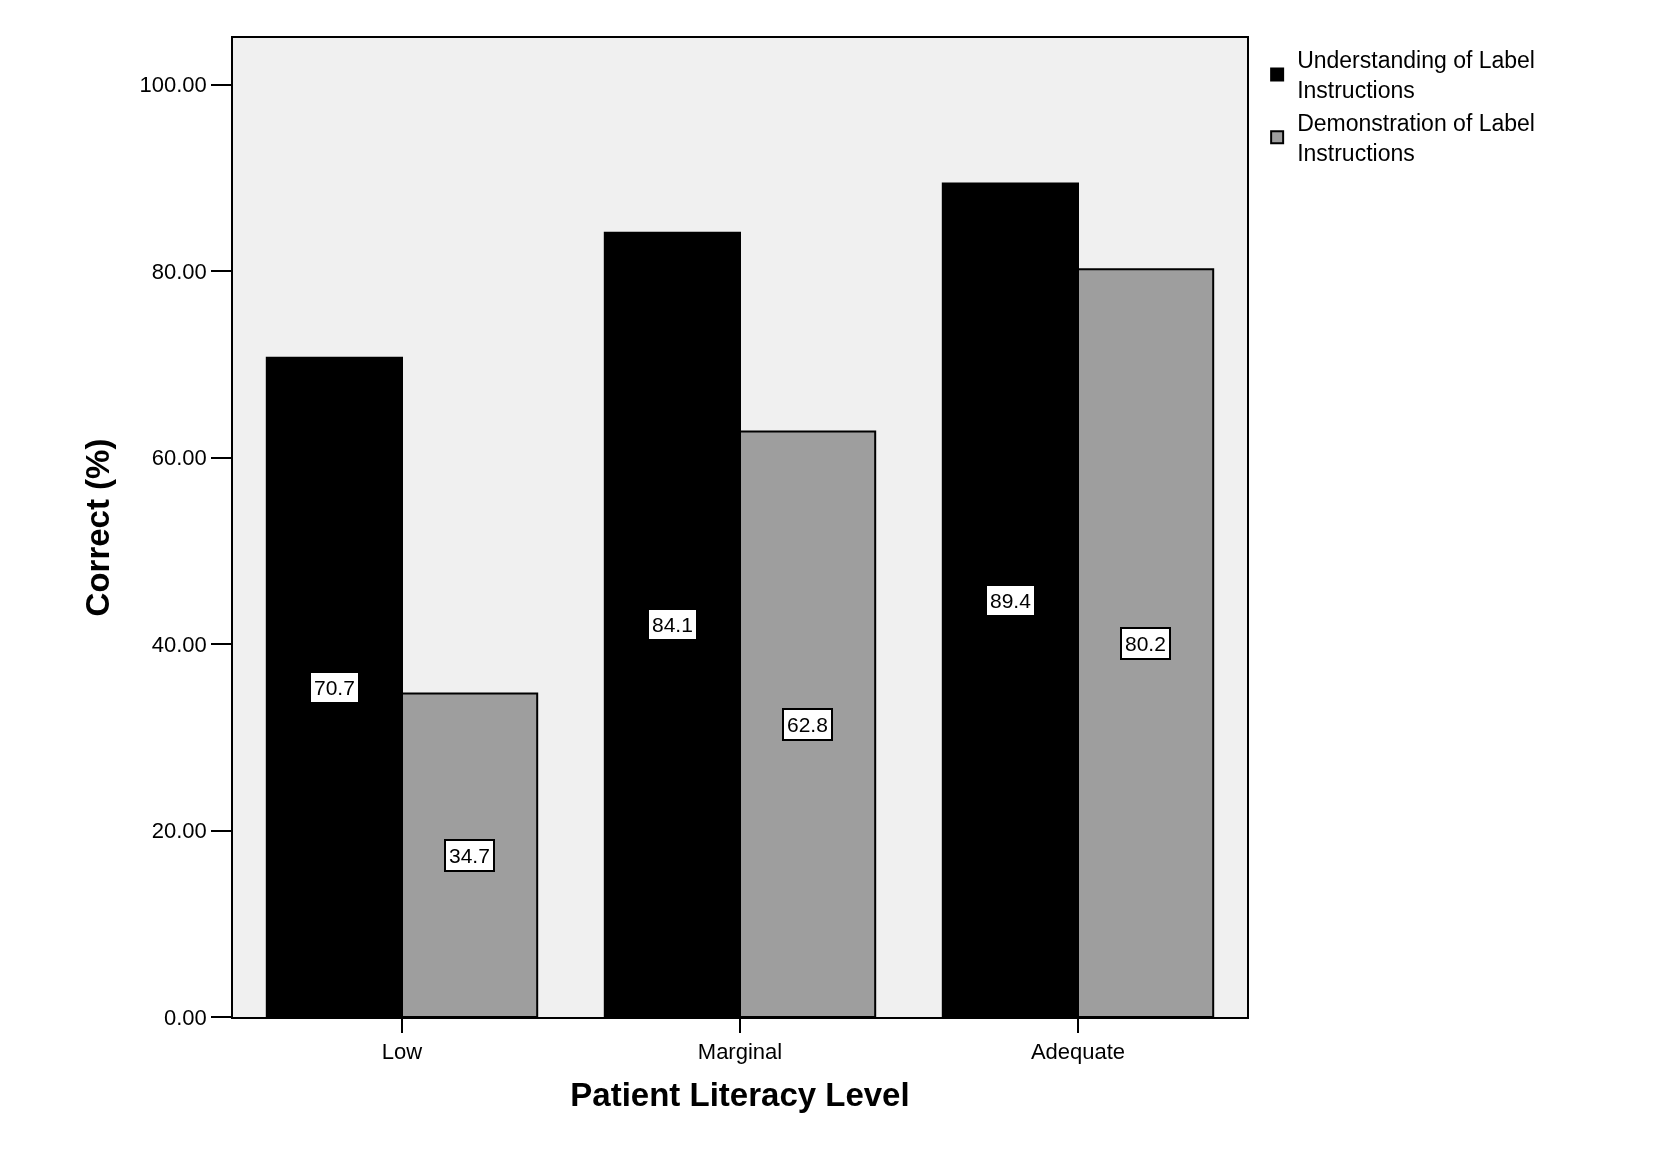 The height and width of the screenshot is (1157, 1658). I want to click on y-axis-title: Correct (%), so click(97, 527).